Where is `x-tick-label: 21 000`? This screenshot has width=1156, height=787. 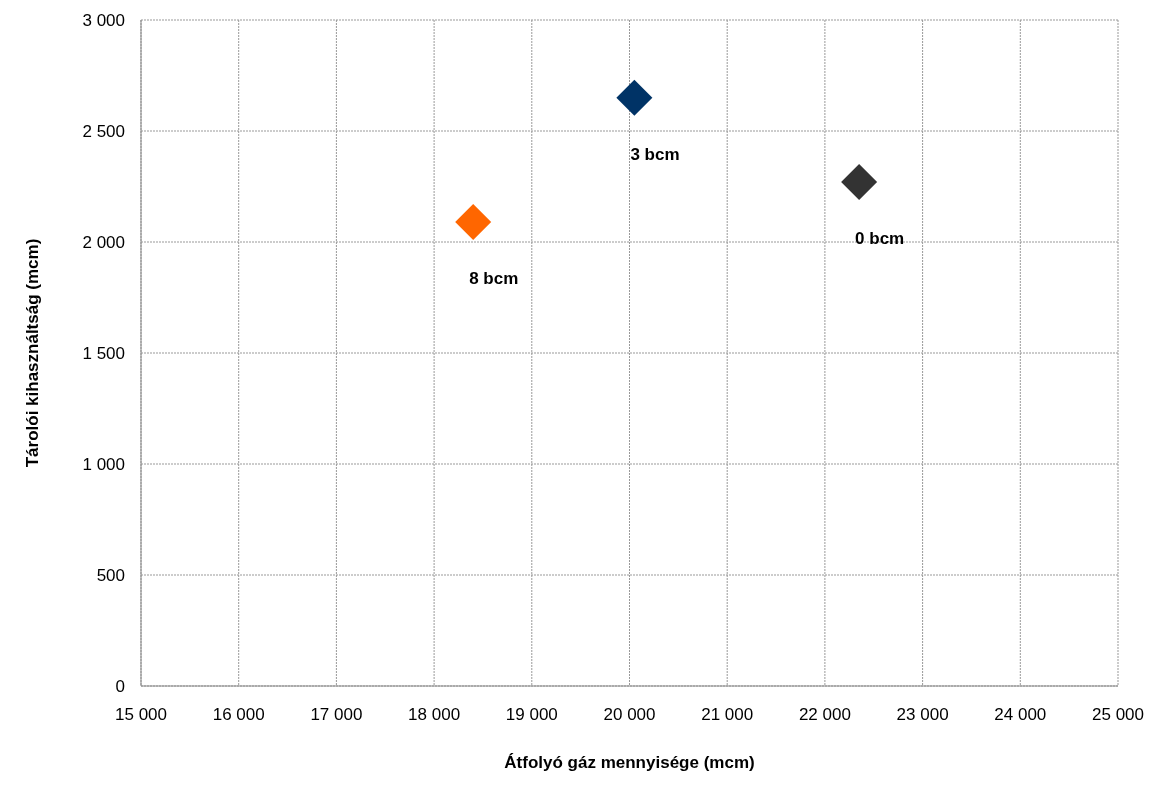
x-tick-label: 21 000 is located at coordinates (727, 715).